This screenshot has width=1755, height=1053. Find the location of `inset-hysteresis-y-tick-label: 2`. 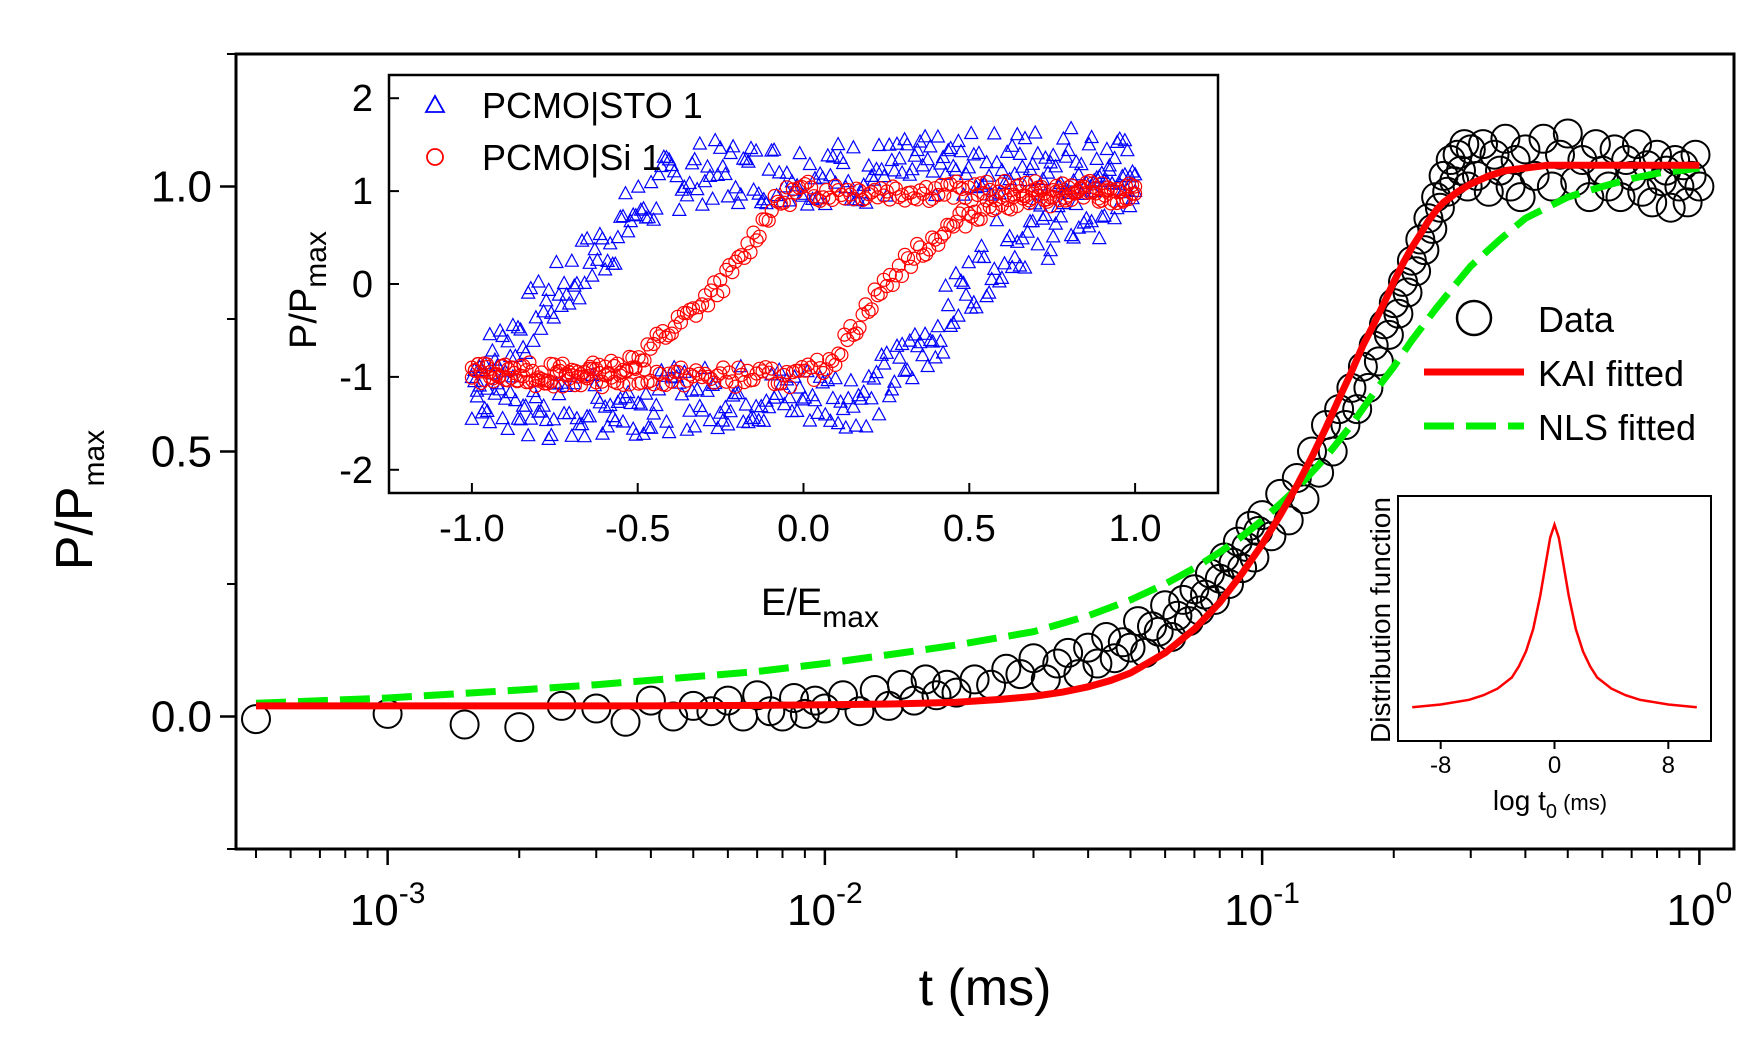

inset-hysteresis-y-tick-label: 2 is located at coordinates (362, 99).